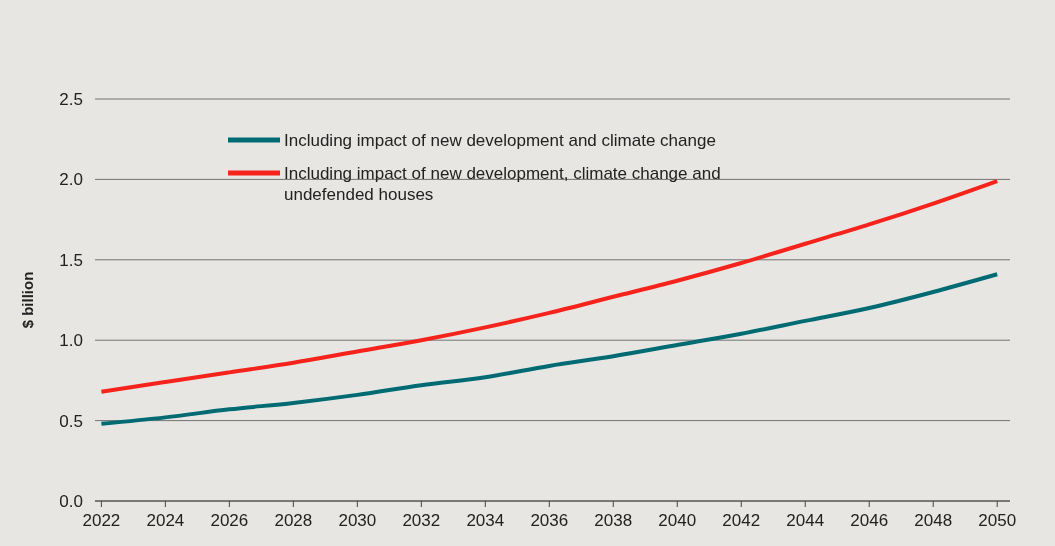 This screenshot has width=1055, height=546. I want to click on x-tick-label: 2048, so click(933, 520).